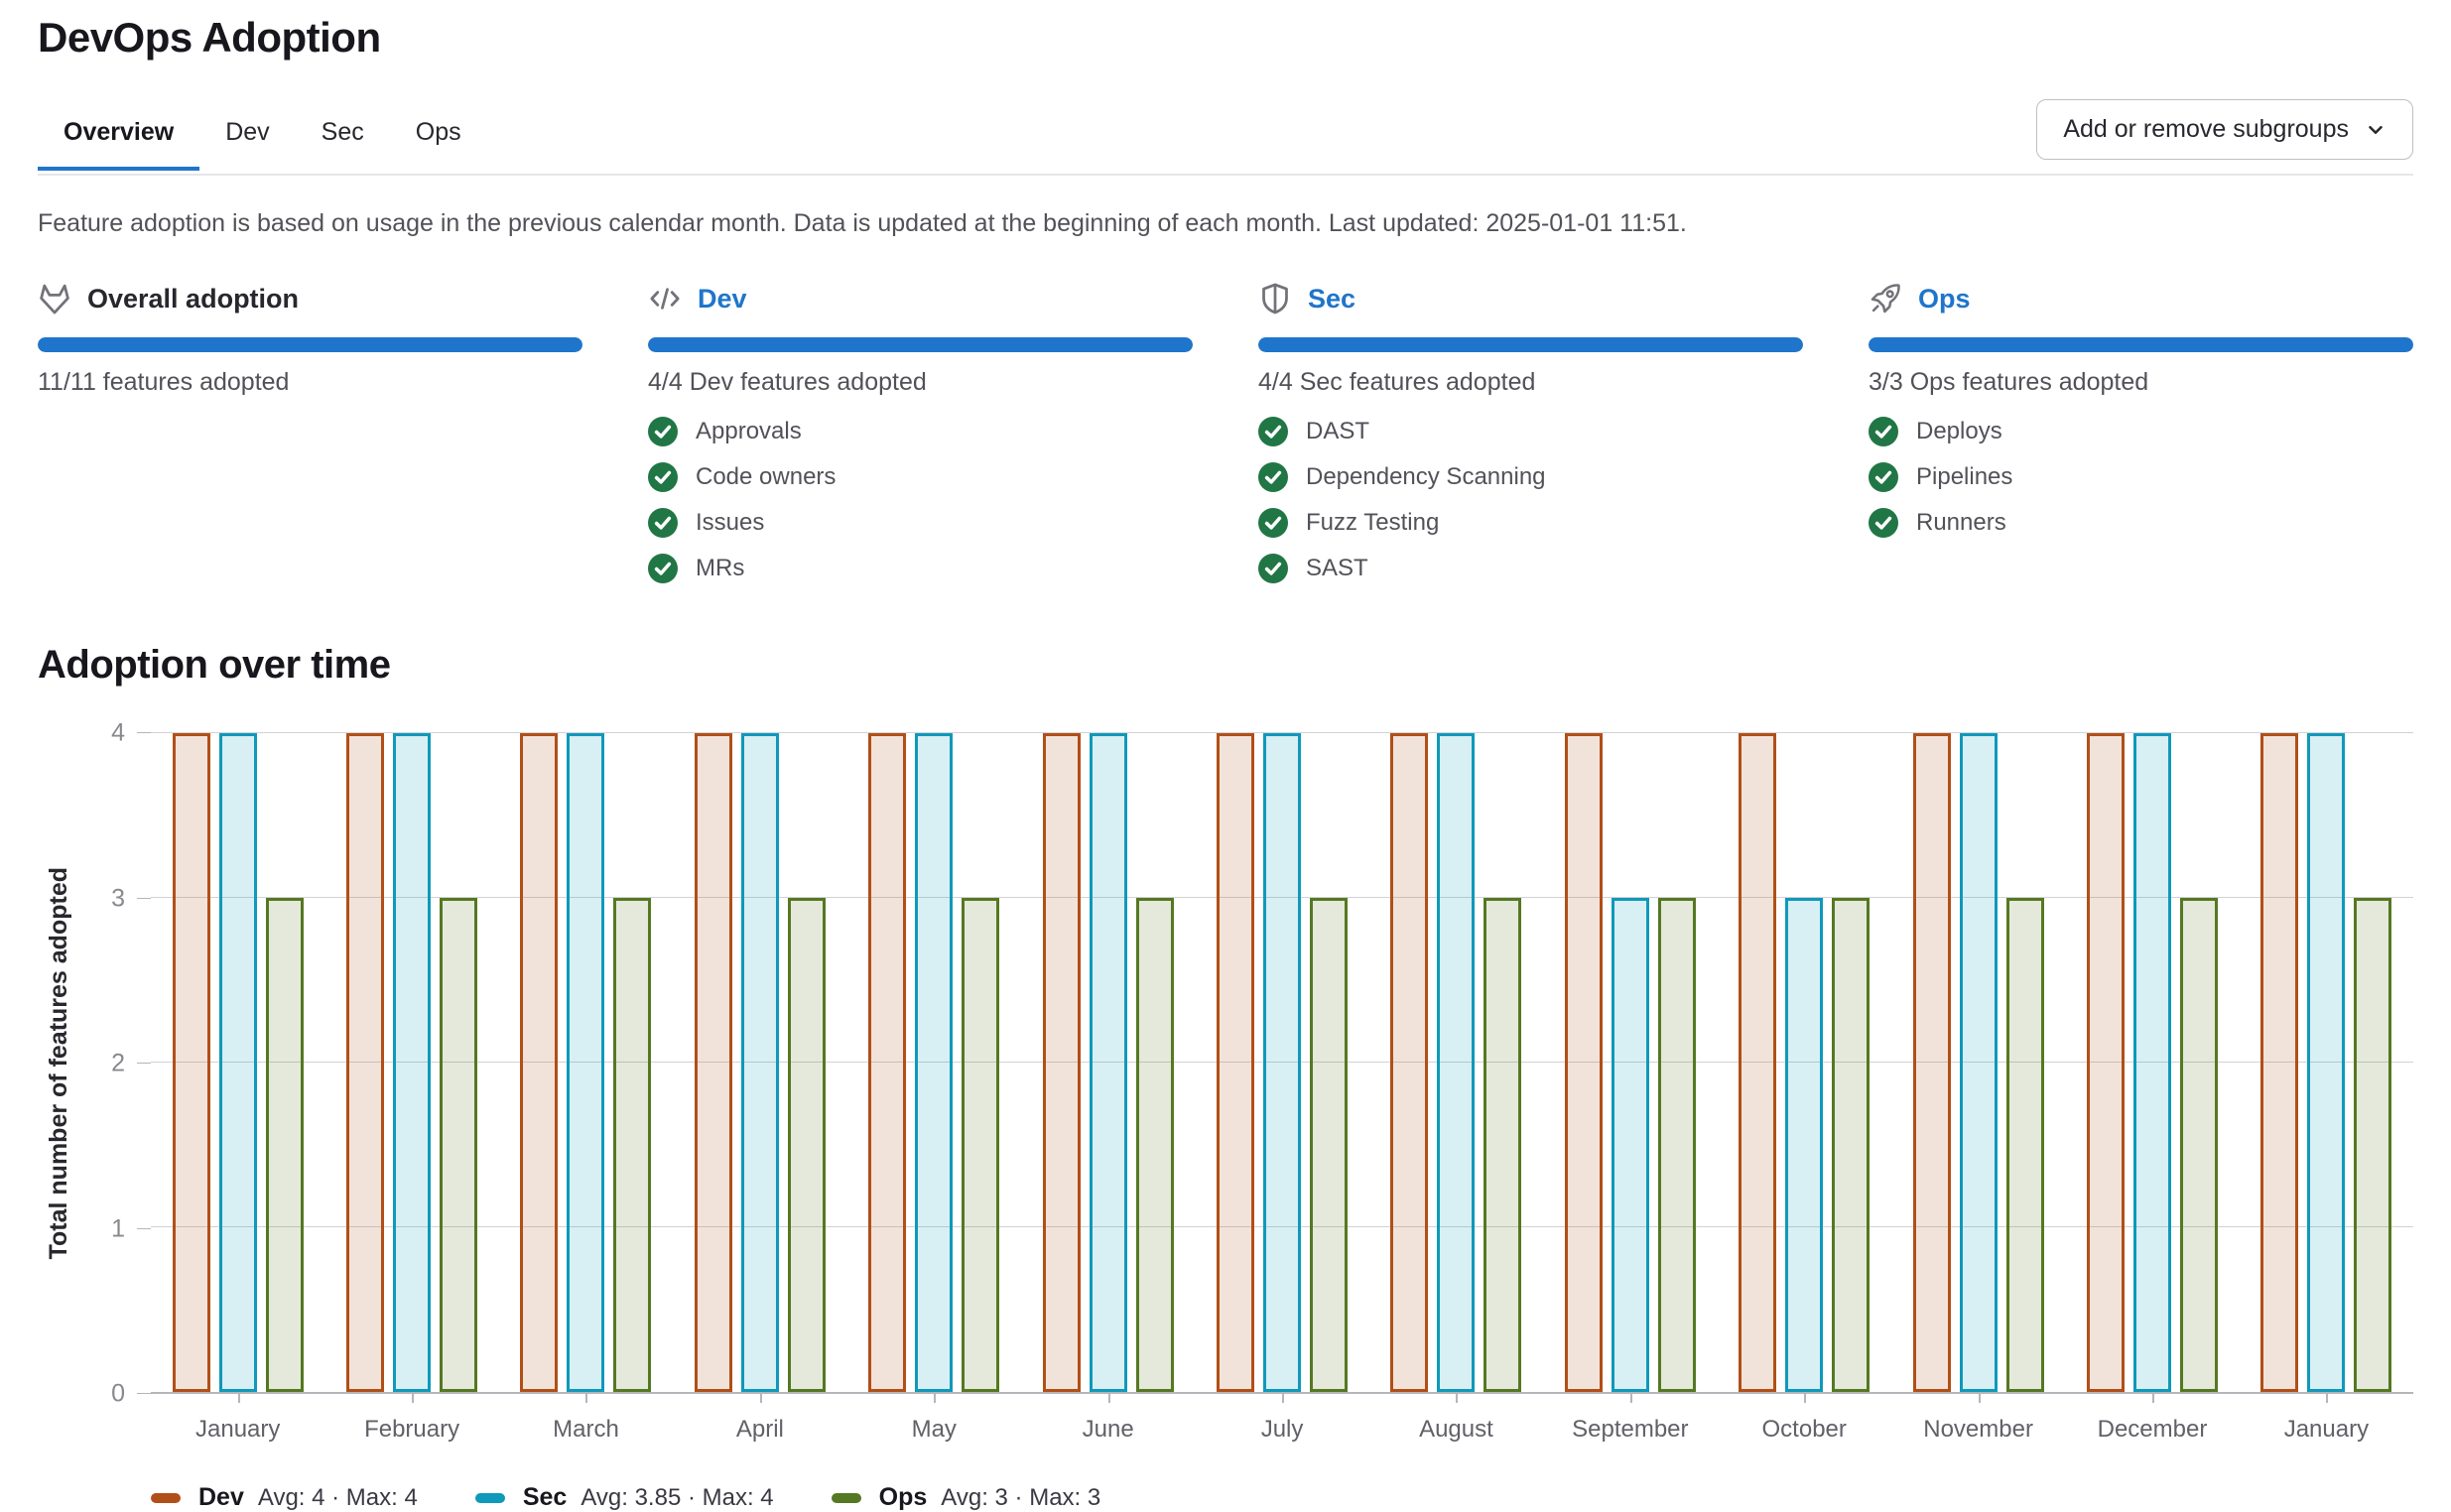  Describe the element at coordinates (665, 298) in the screenshot. I see `code-icon` at that location.